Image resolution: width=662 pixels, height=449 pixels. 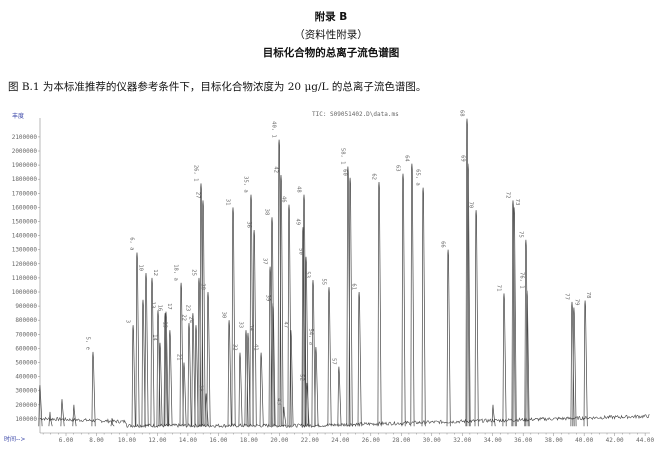 What do you see at coordinates (249, 224) in the screenshot?
I see `peak-label: 36` at bounding box center [249, 224].